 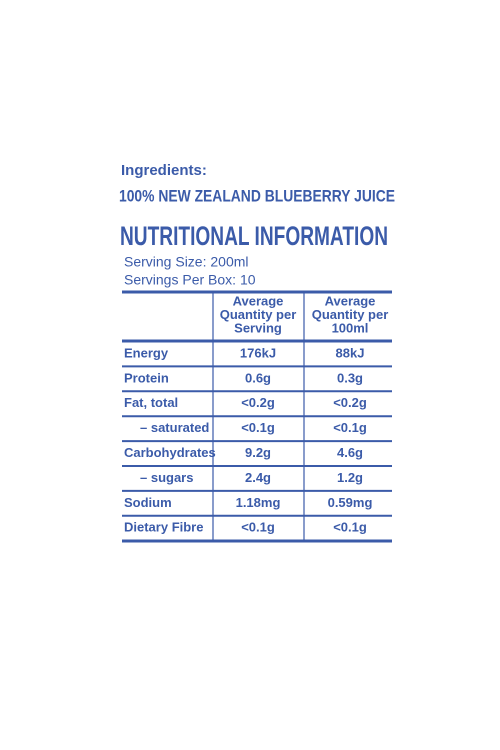 I want to click on ingredients-label: Ingredients:, so click(x=164, y=170).